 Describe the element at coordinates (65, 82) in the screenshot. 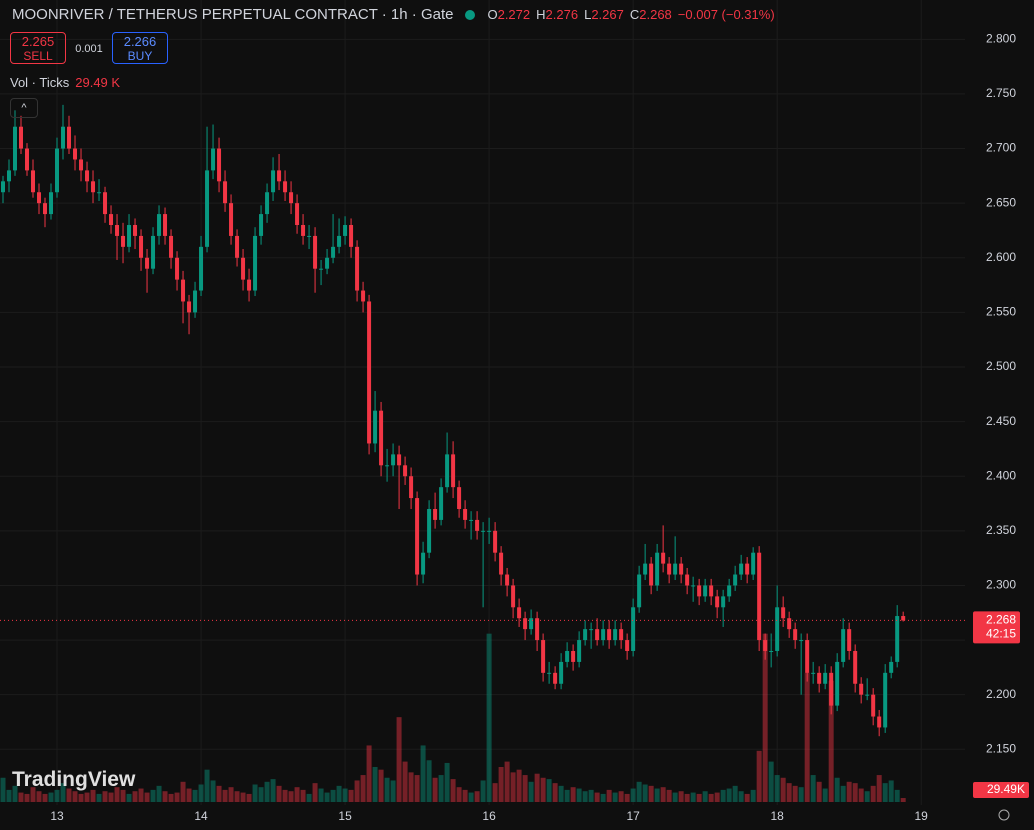

I see `volume-legend: Vol · Ticks 29.49 K` at that location.